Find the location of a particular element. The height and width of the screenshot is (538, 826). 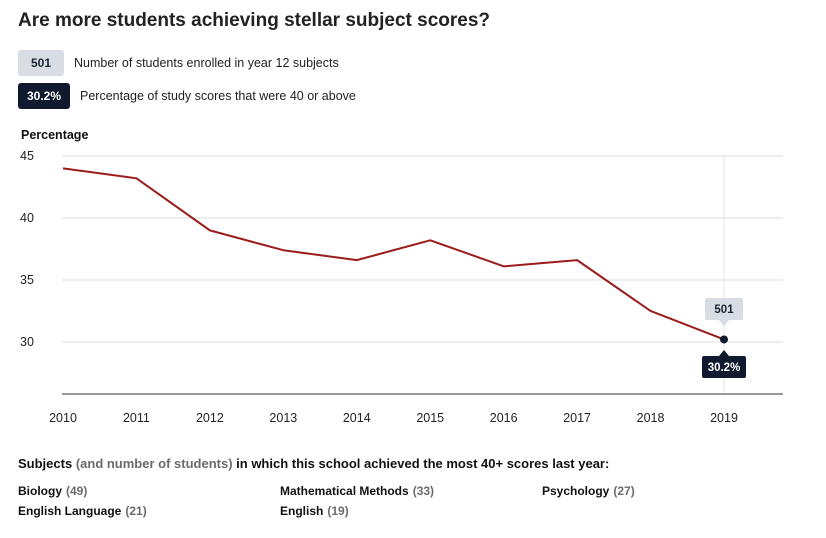

x-tick-label: 2015 is located at coordinates (430, 418).